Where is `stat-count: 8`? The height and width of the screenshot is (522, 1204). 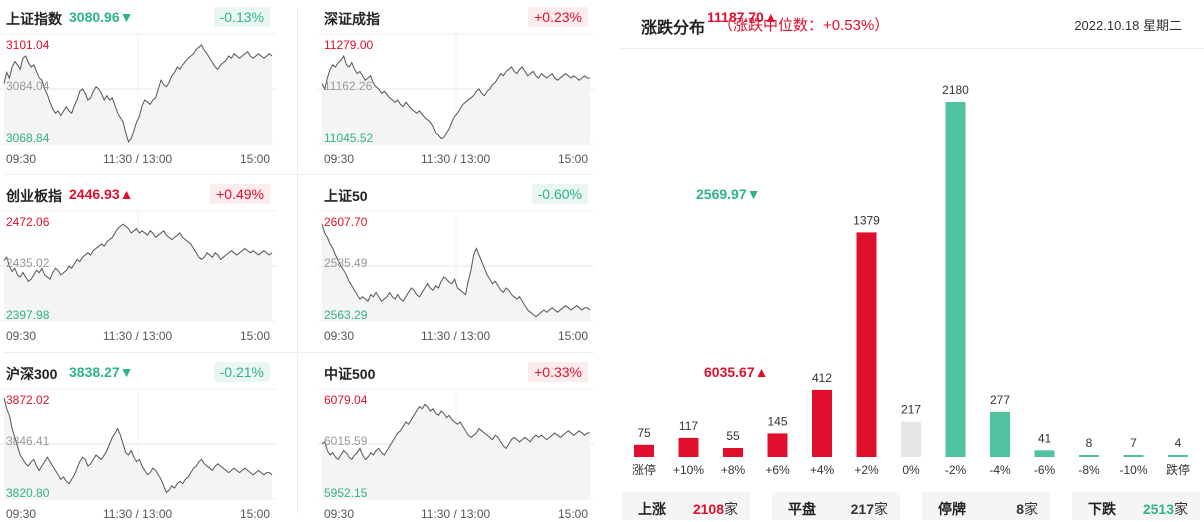 stat-count: 8 is located at coordinates (1020, 509).